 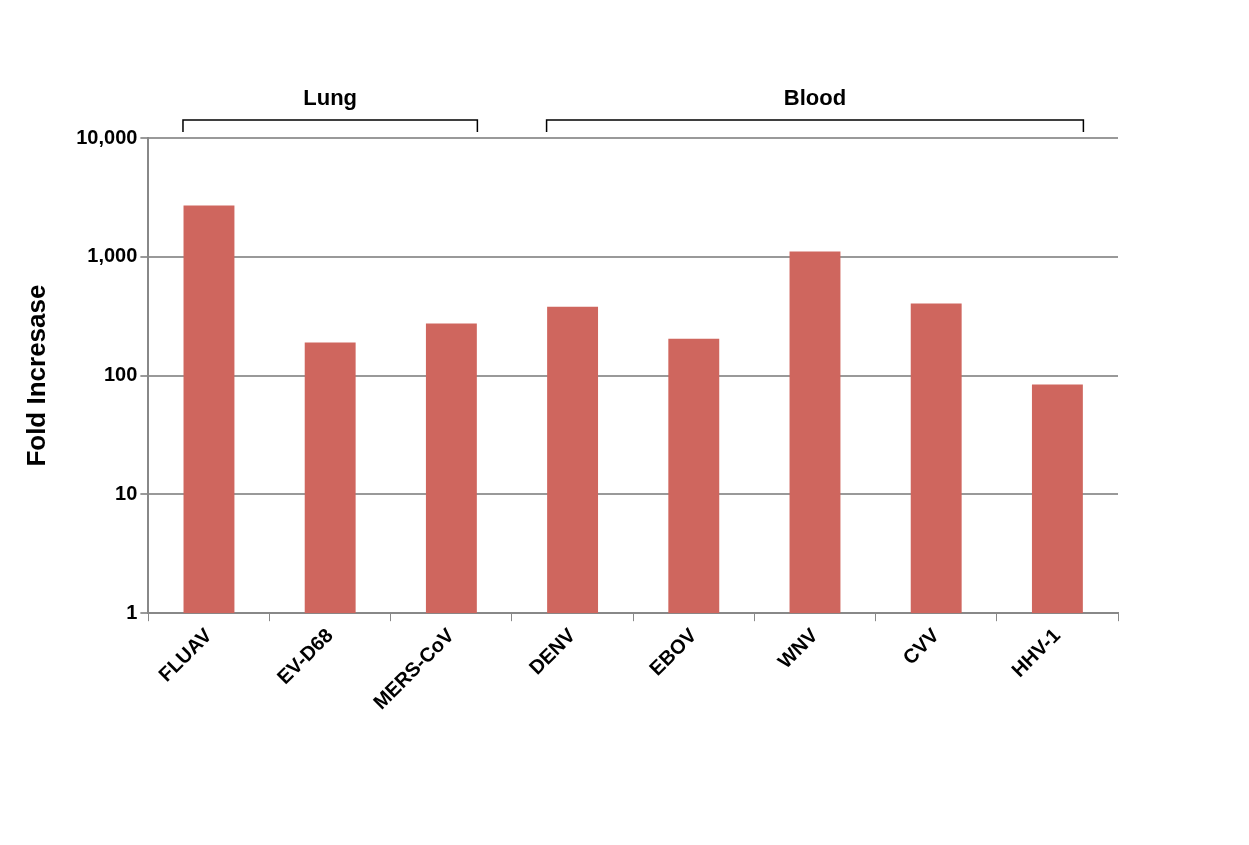 I want to click on y-tick-label: 10,000, so click(x=107, y=136).